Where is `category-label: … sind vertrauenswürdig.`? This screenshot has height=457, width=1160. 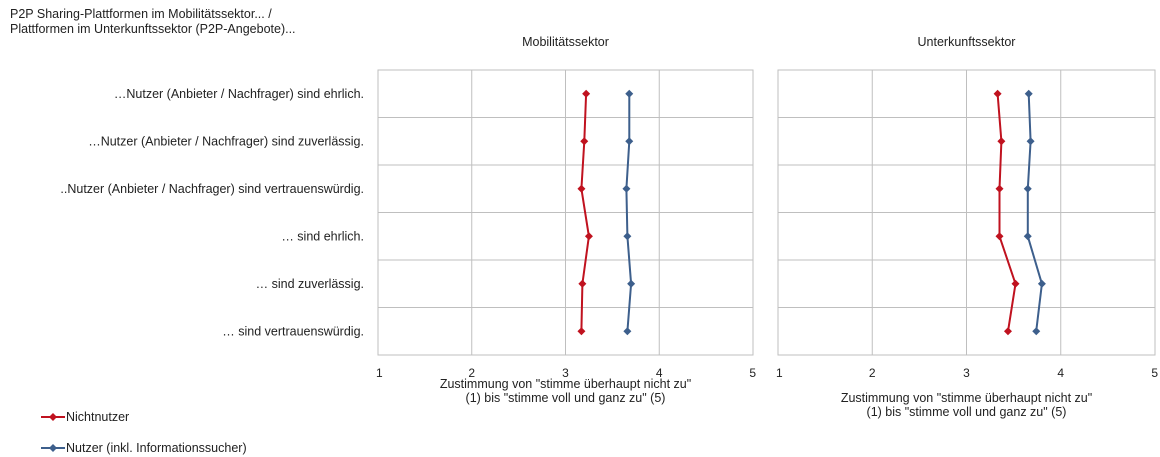 category-label: … sind vertrauenswürdig. is located at coordinates (293, 331).